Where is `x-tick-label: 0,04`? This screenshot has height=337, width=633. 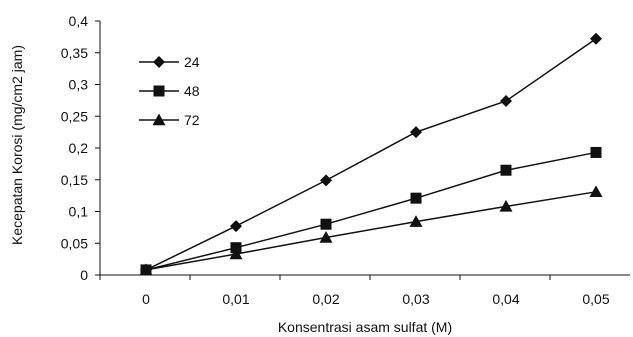 x-tick-label: 0,04 is located at coordinates (505, 299).